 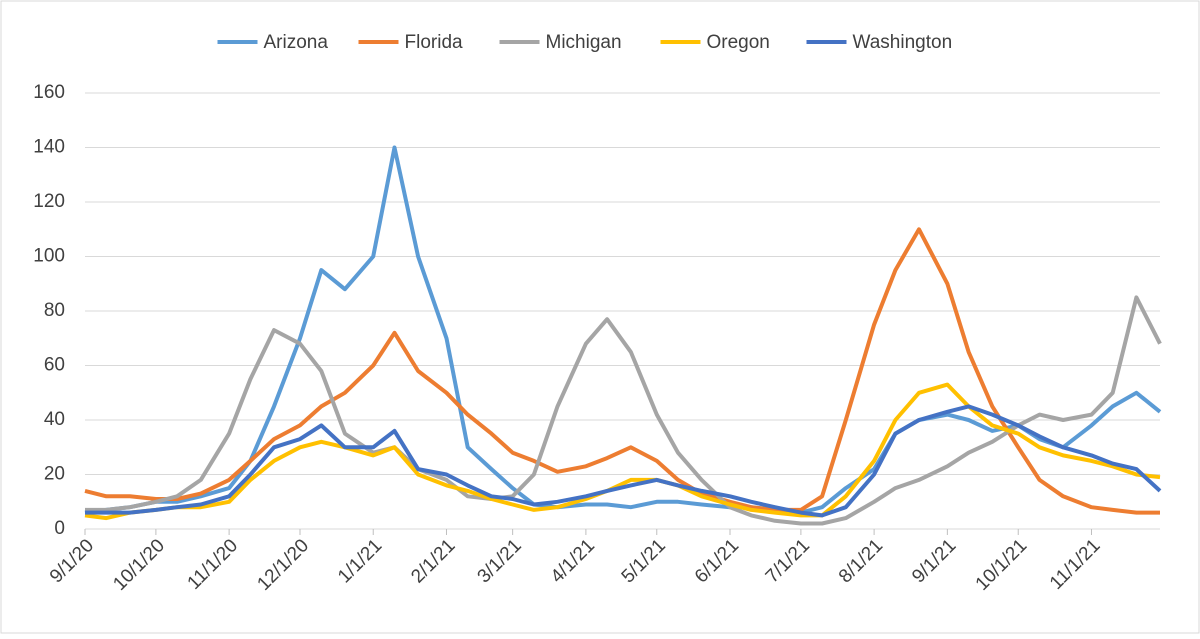 What do you see at coordinates (584, 42) in the screenshot?
I see `legend-label: Michigan` at bounding box center [584, 42].